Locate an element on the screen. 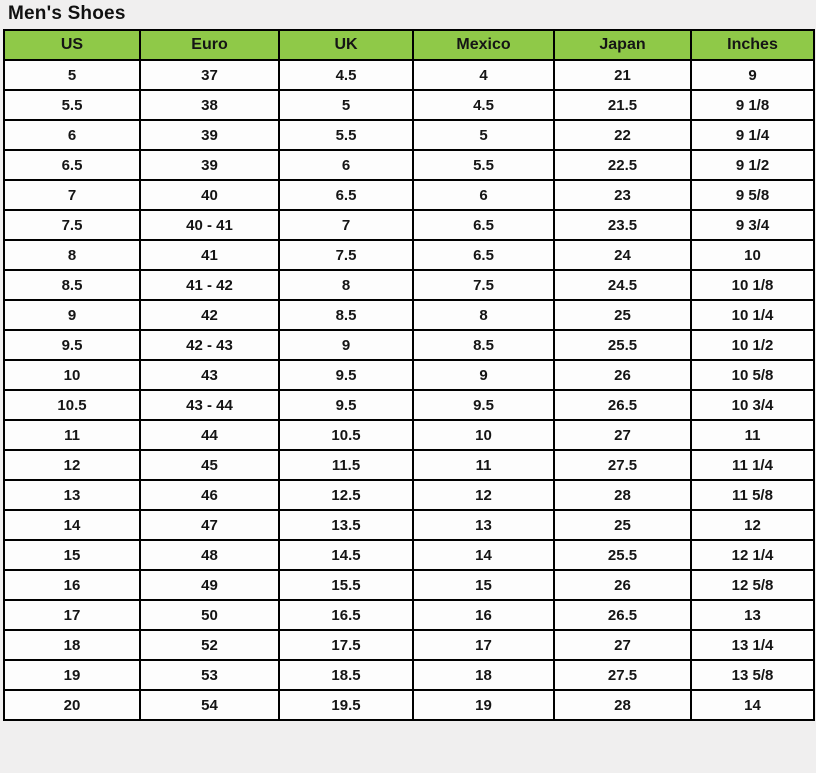  size-cell: 42 is located at coordinates (209, 315).